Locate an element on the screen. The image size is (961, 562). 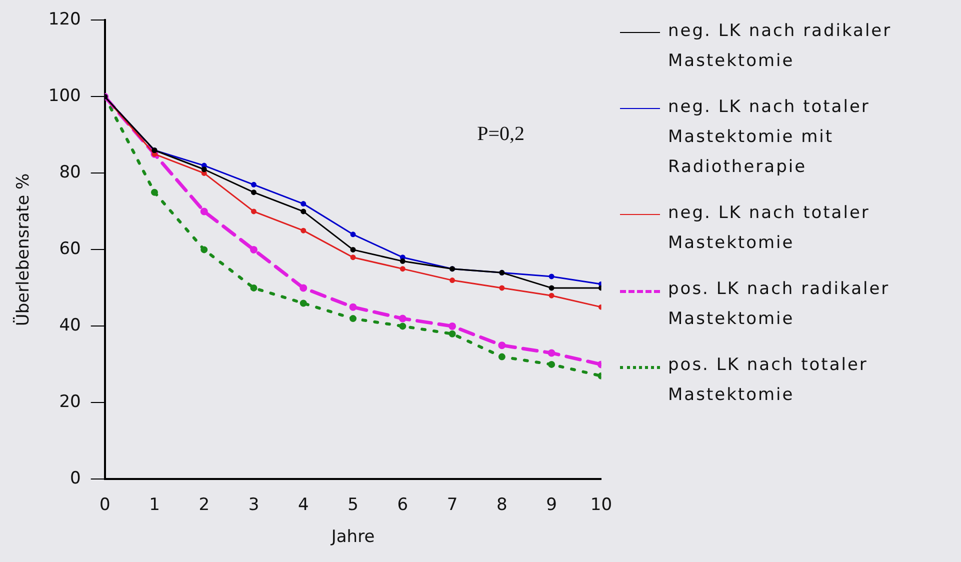
x-tick-label: 10 is located at coordinates (601, 504).